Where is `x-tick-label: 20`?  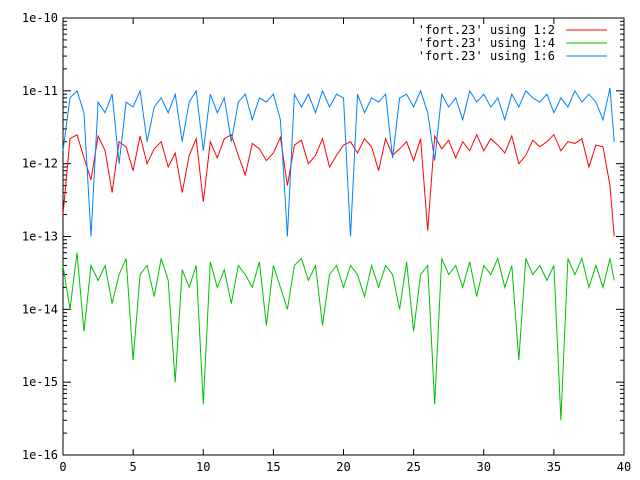
x-tick-label: 20 is located at coordinates (343, 467).